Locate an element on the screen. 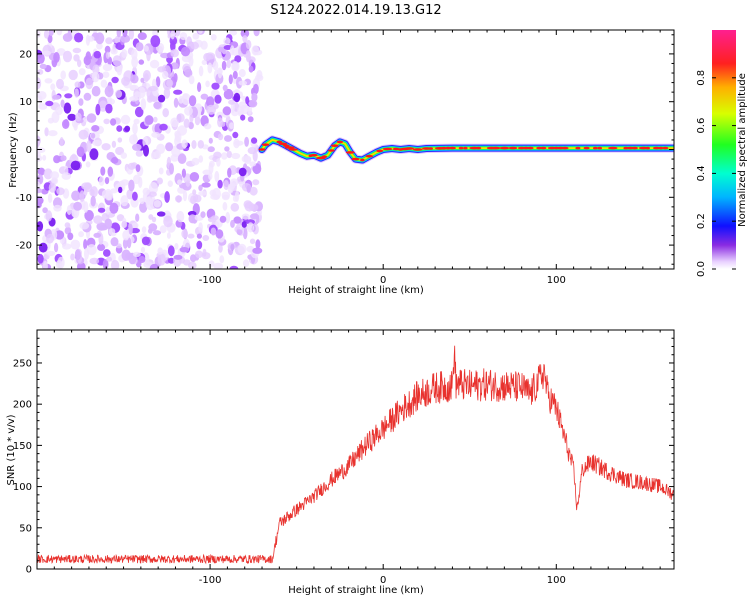 The height and width of the screenshot is (600, 750). spectrogram-y-label: Frequency (Hz) is located at coordinates (13, 150).